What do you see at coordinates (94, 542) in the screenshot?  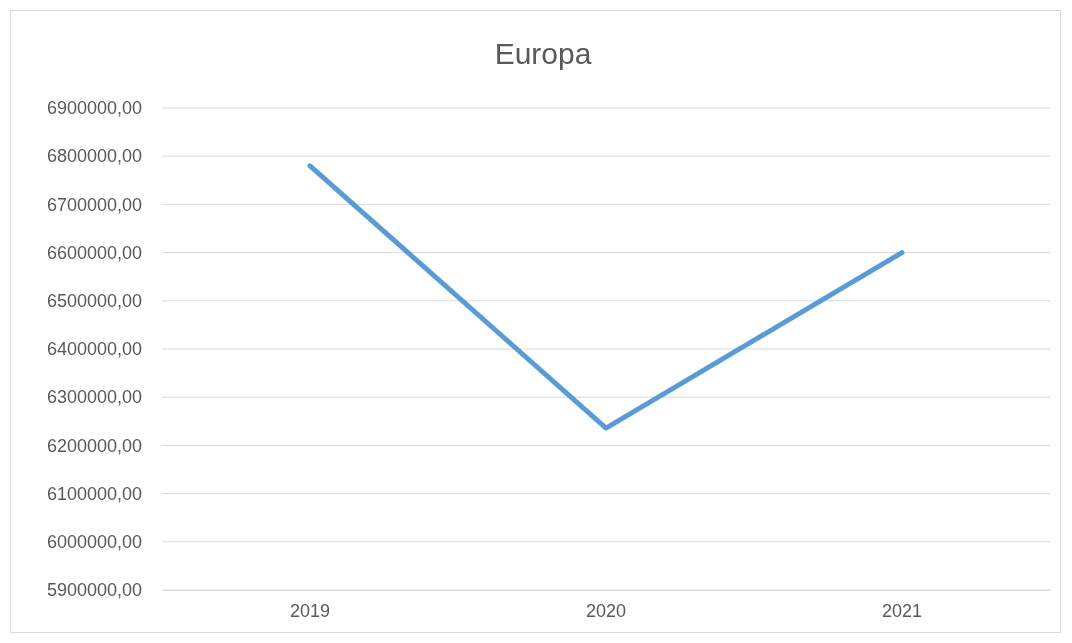 I see `y-tick-label: 6000000,00` at bounding box center [94, 542].